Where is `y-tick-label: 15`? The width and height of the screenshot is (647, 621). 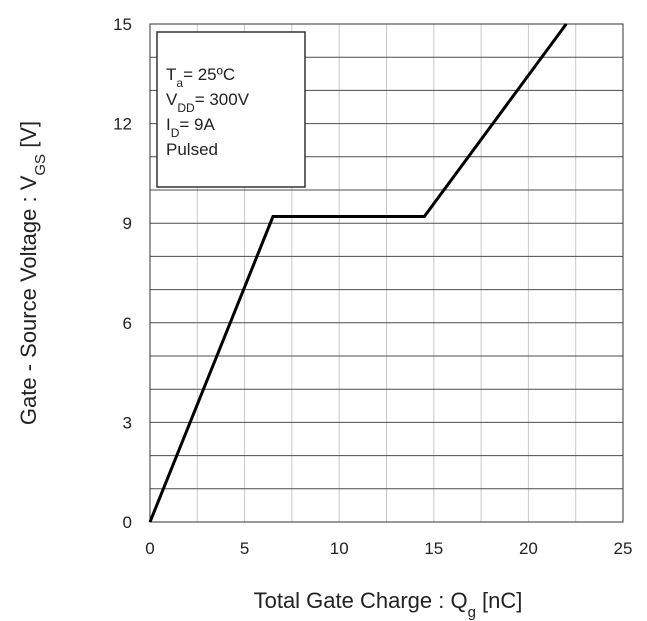
y-tick-label: 15 is located at coordinates (122, 24).